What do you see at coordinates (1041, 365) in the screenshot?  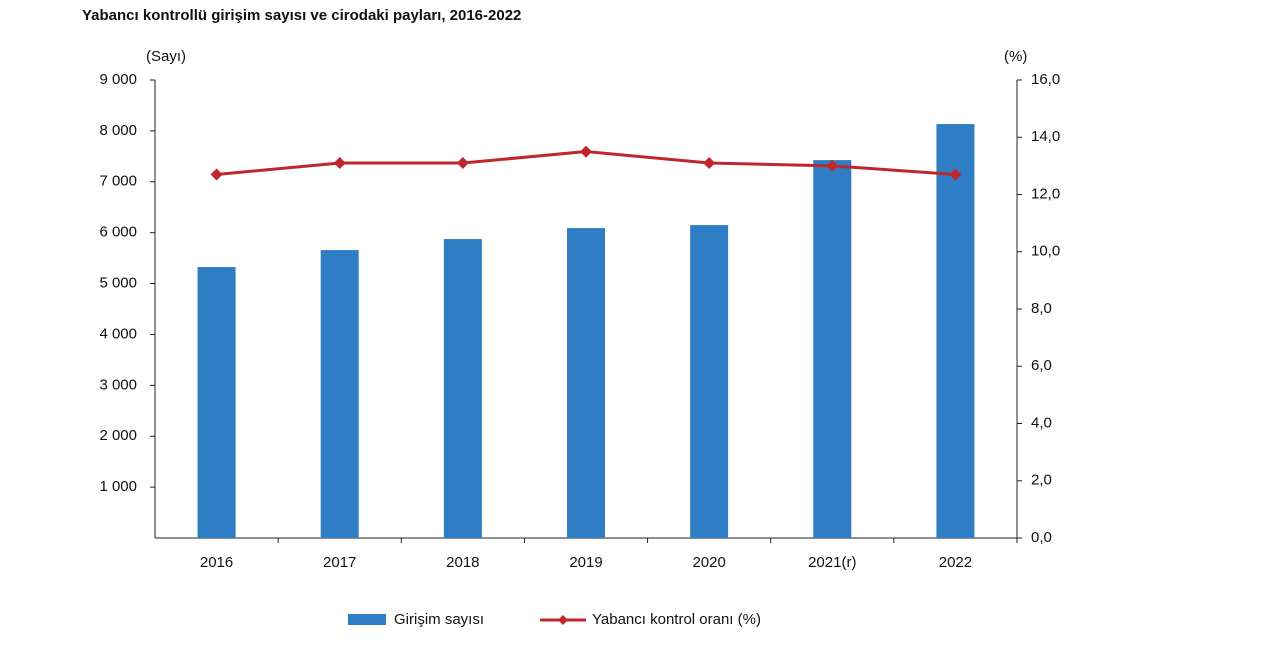 I see `y2-tick-label: 6,0` at bounding box center [1041, 365].